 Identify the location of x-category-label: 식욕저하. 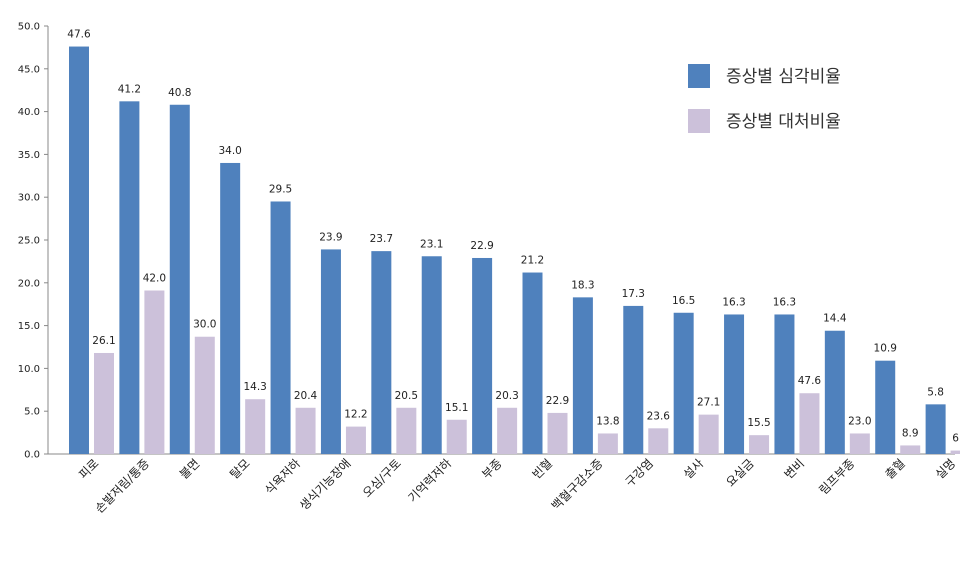
(282, 476).